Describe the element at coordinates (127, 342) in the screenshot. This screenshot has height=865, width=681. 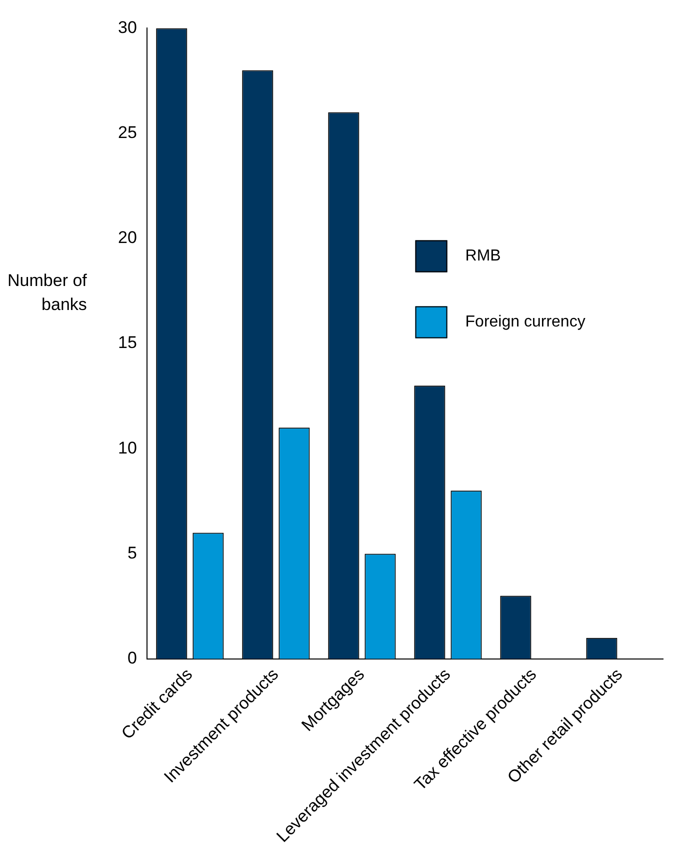
I see `y-tick-label: 15` at that location.